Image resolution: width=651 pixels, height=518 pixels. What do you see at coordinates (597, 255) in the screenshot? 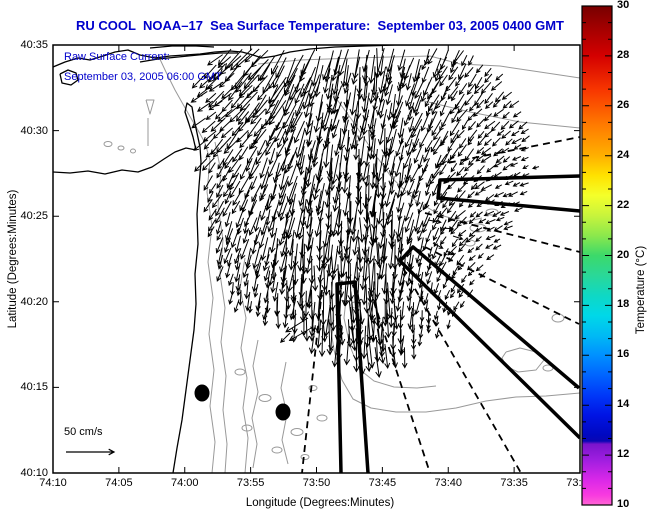
I see `colorbar-ticks` at bounding box center [597, 255].